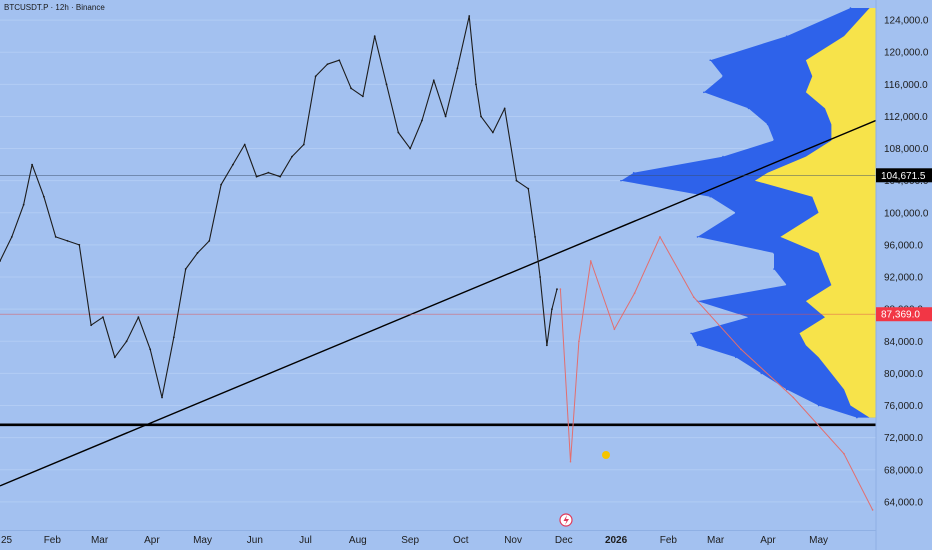 The image size is (932, 550). Describe the element at coordinates (903, 374) in the screenshot. I see `y-tick-label: 80,000.0` at that location.